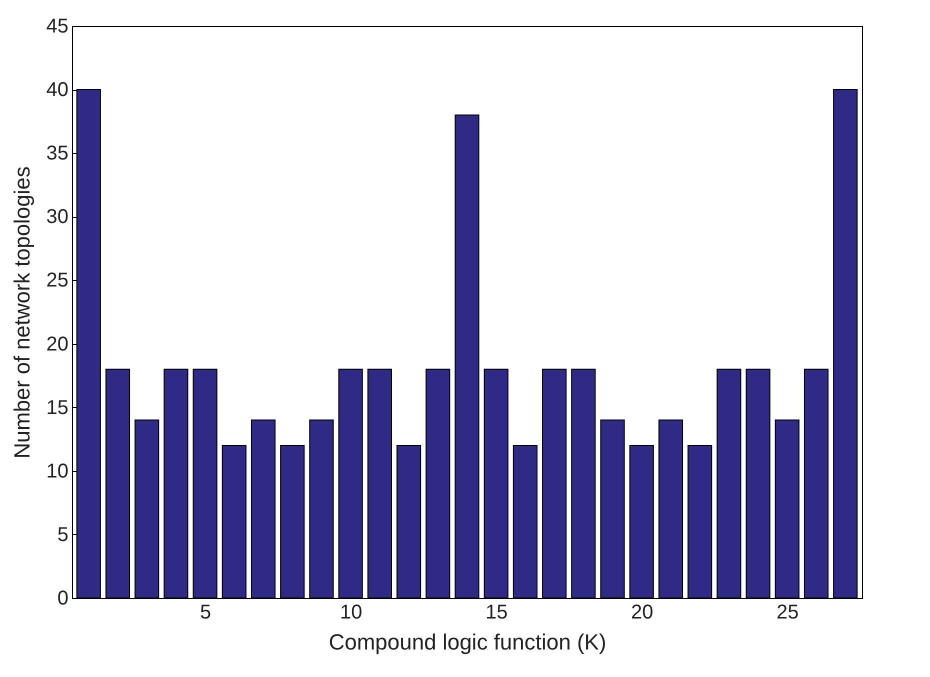 The width and height of the screenshot is (930, 677). Describe the element at coordinates (57, 407) in the screenshot. I see `y-tick-label: 15` at that location.